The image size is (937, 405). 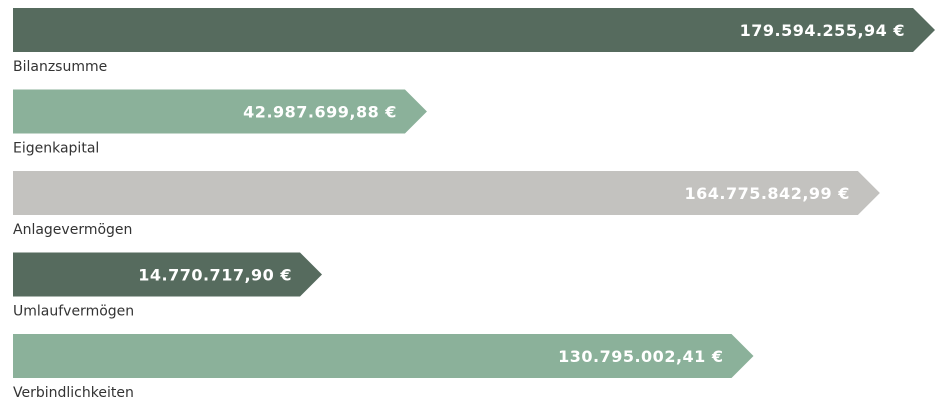 I want to click on value-label: 42.987.699,88 €, so click(x=320, y=112).